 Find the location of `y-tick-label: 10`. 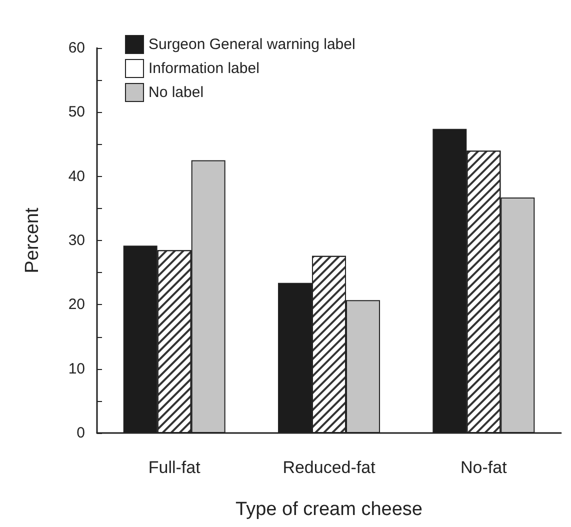

y-tick-label: 10 is located at coordinates (76, 369).